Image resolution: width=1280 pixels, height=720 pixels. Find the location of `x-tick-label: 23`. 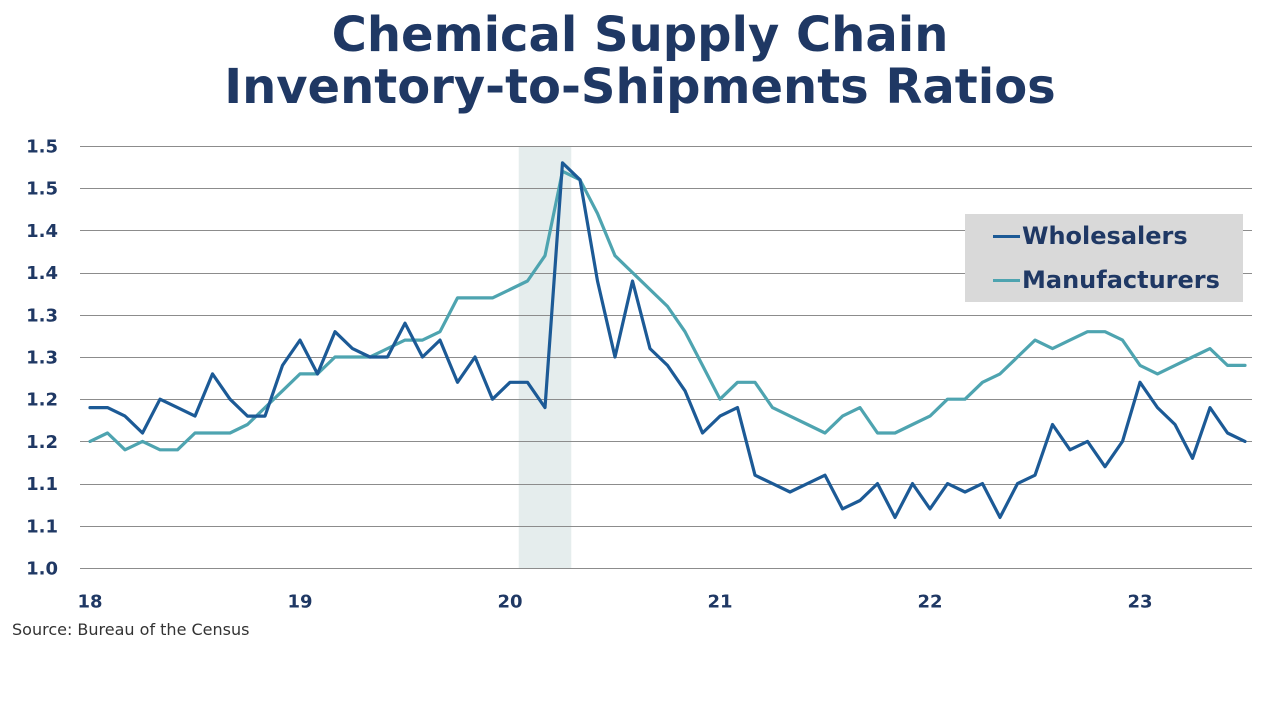

x-tick-label: 23 is located at coordinates (1139, 601).